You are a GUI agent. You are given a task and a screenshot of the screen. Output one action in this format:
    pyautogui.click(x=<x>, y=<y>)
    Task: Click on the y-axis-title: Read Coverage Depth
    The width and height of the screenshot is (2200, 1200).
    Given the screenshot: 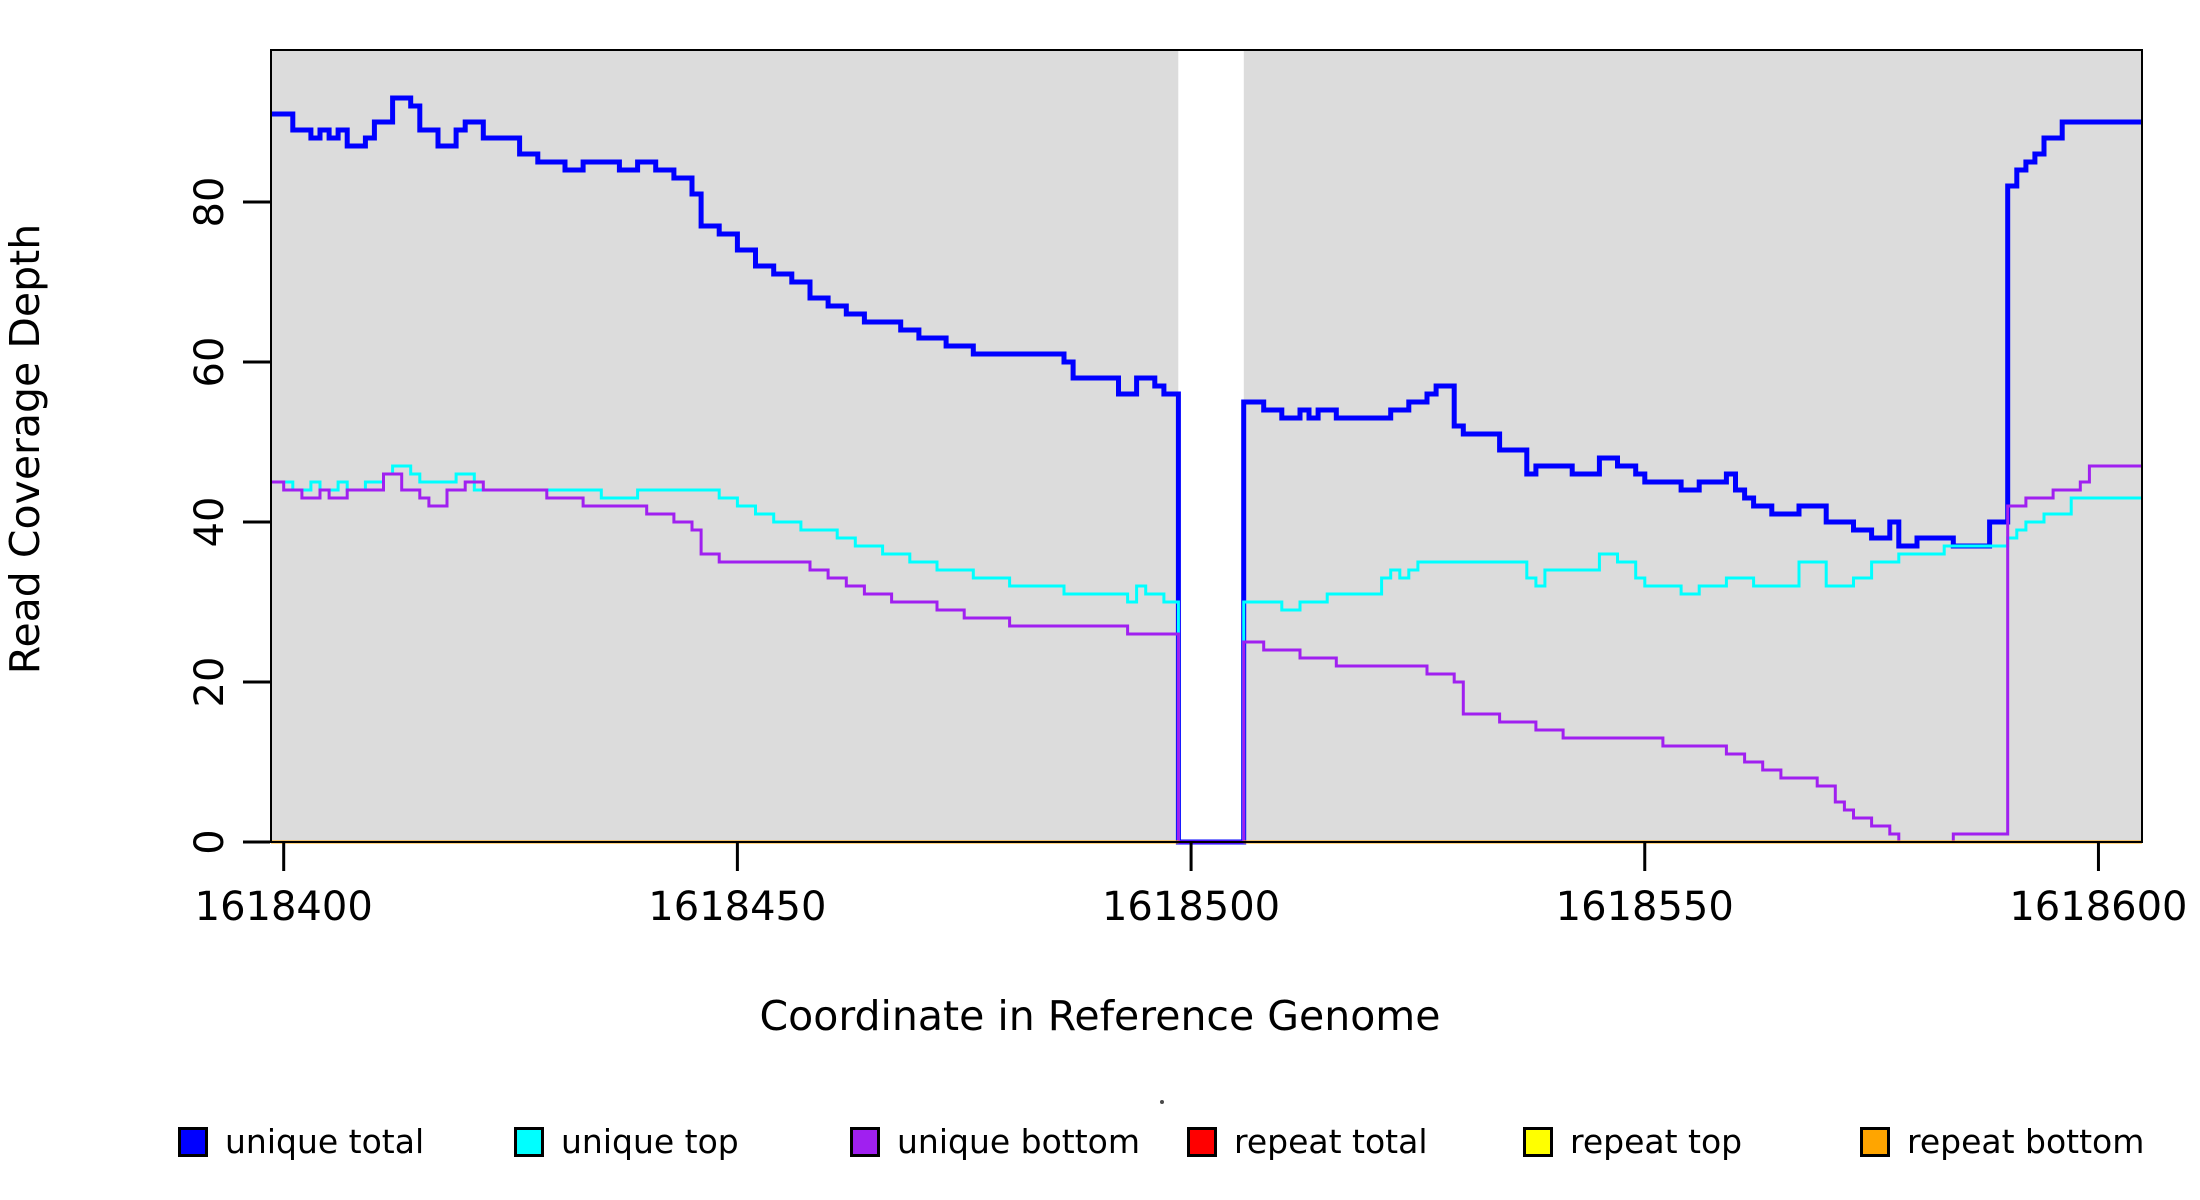 What is the action you would take?
    pyautogui.click(x=25, y=449)
    